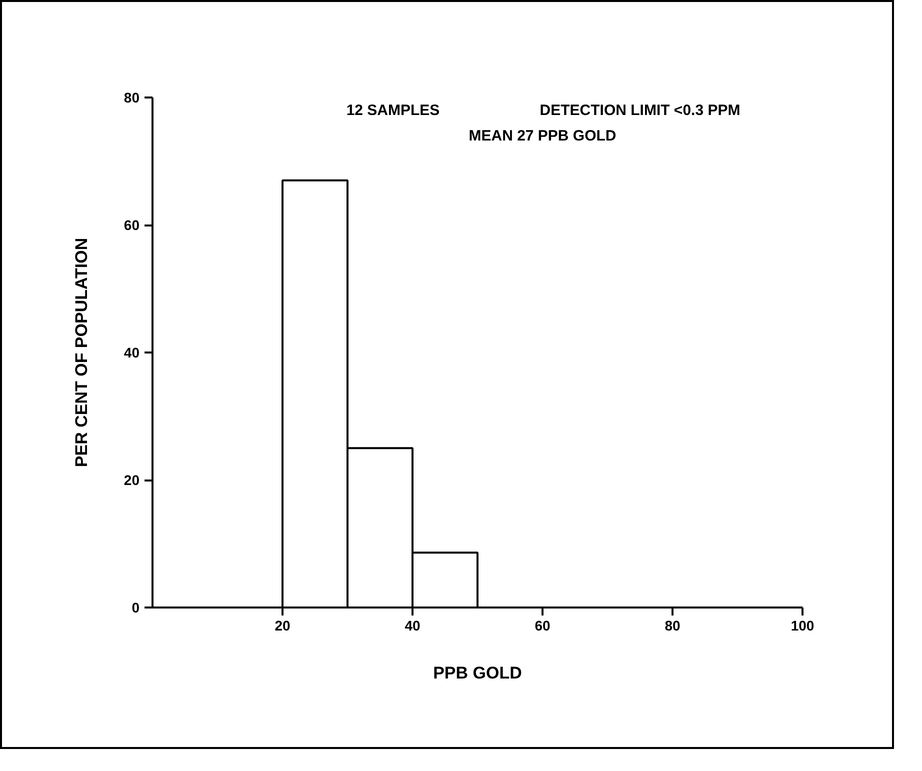 This screenshot has height=771, width=922. Describe the element at coordinates (672, 626) in the screenshot. I see `x-tick-label: 80` at that location.